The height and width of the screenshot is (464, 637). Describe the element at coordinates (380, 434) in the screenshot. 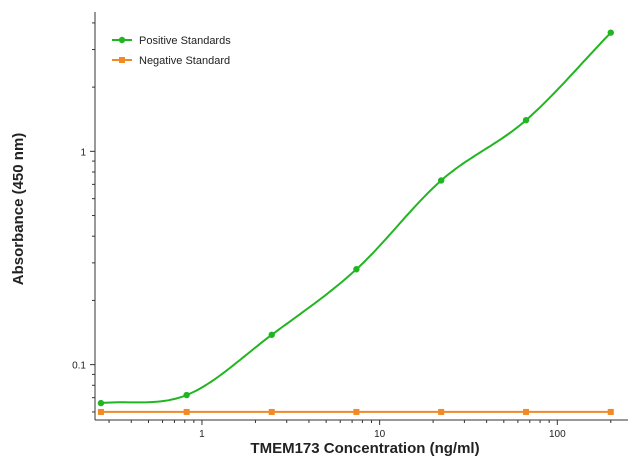

I see `x-tick-label: 10` at that location.